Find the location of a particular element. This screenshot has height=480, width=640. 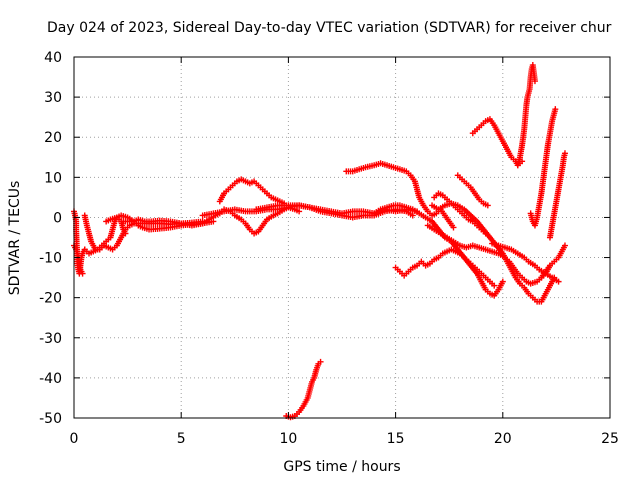

x-axis-label: GPS time / hours is located at coordinates (341, 467).